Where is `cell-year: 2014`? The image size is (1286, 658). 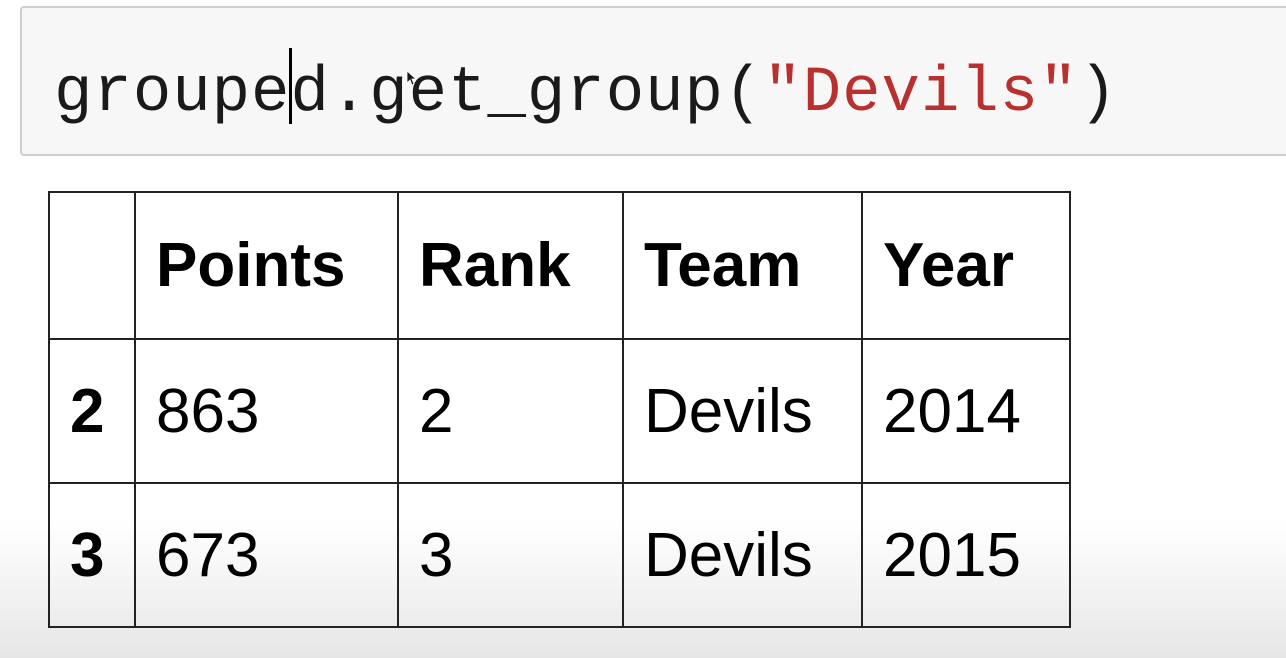
cell-year: 2014 is located at coordinates (966, 411).